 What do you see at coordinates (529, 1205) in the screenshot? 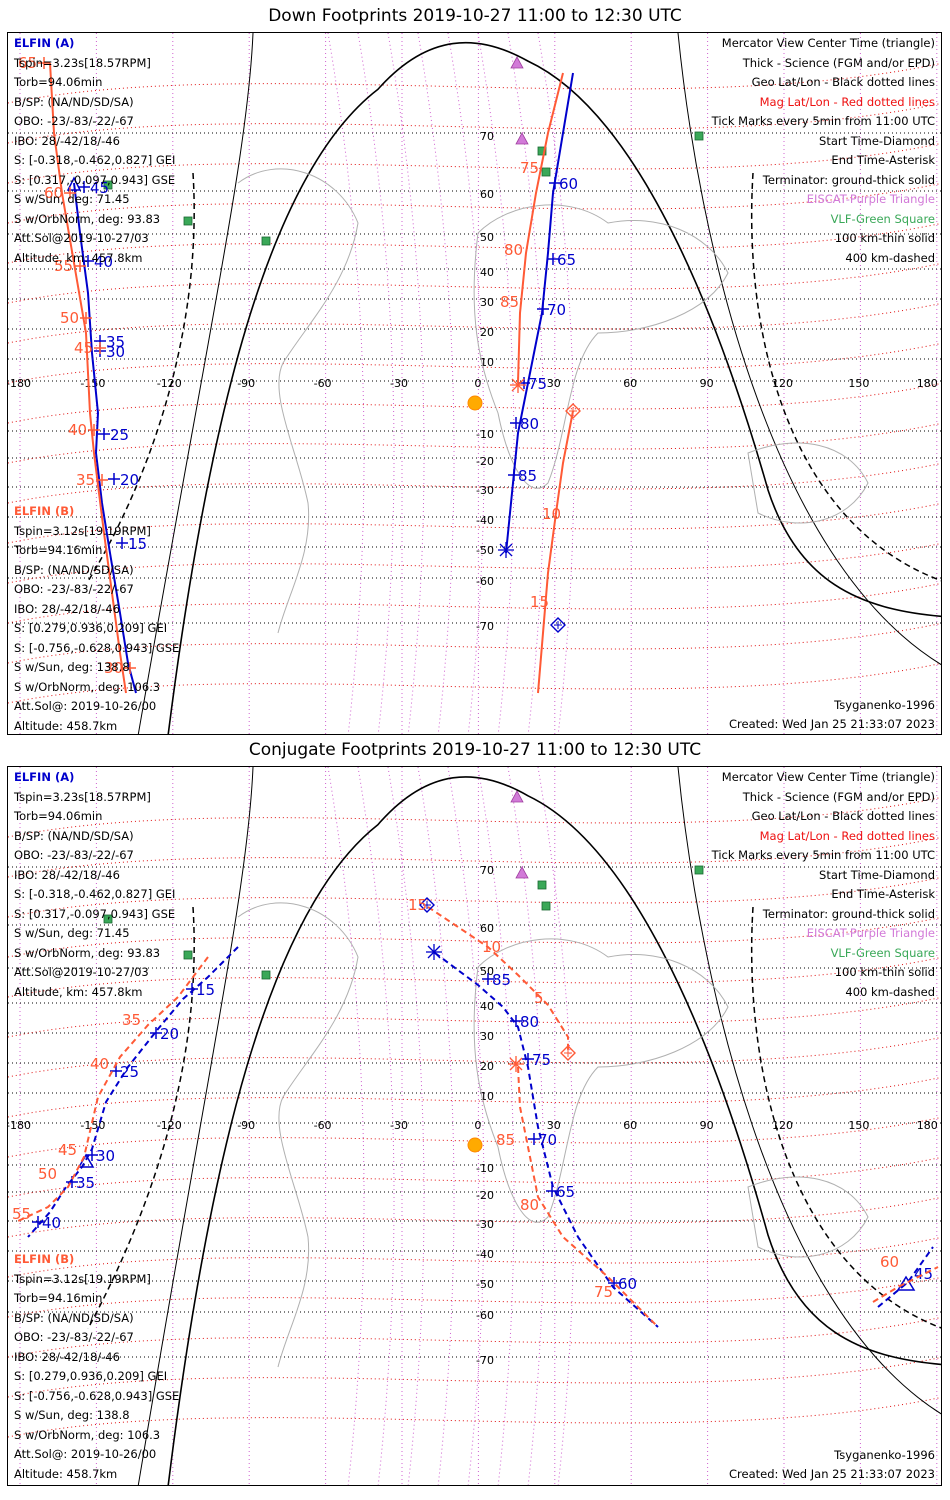
I see `elfin-b-time-label: 80` at bounding box center [529, 1205].